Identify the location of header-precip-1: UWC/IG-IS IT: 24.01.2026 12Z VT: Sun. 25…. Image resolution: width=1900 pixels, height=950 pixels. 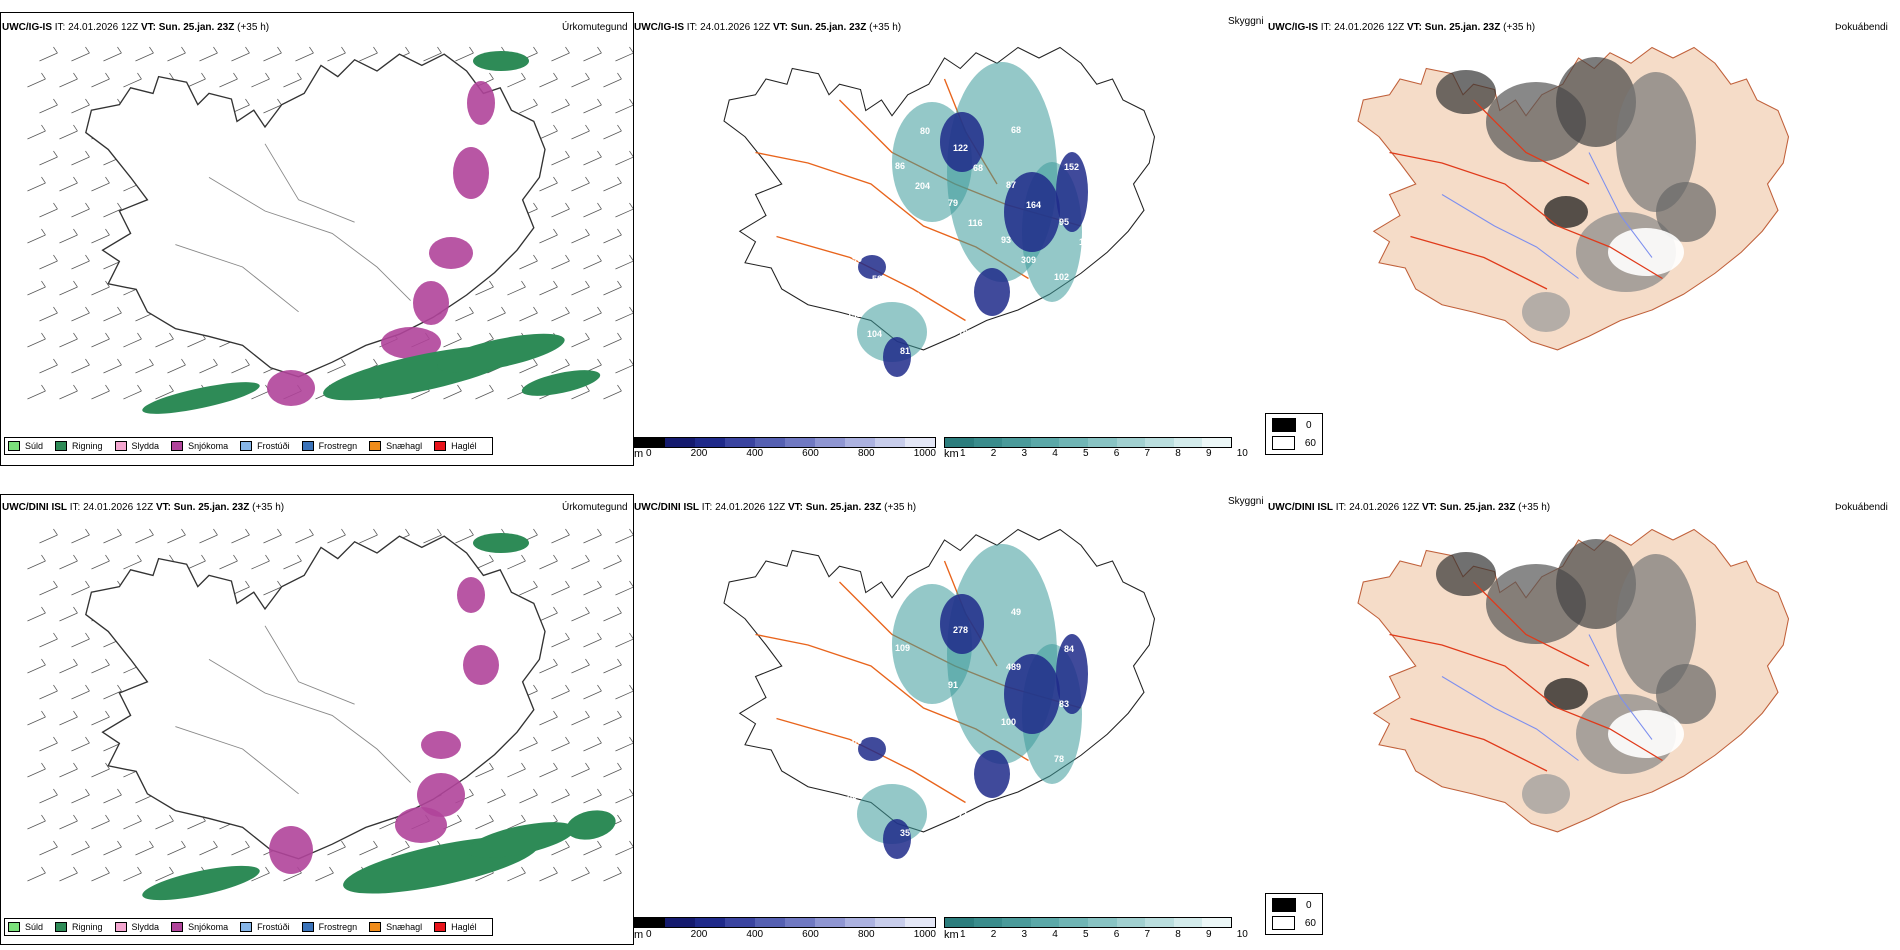
(136, 27).